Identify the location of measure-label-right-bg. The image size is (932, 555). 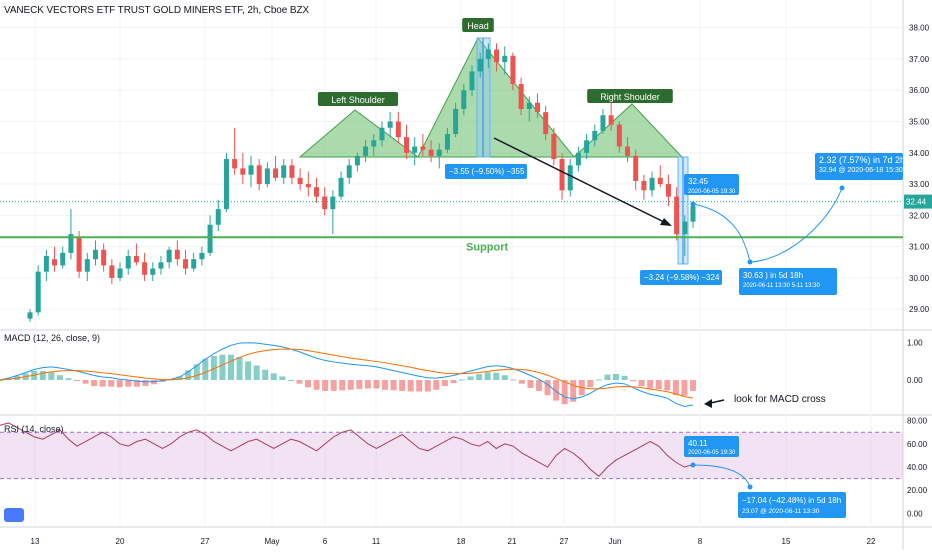
(681, 277).